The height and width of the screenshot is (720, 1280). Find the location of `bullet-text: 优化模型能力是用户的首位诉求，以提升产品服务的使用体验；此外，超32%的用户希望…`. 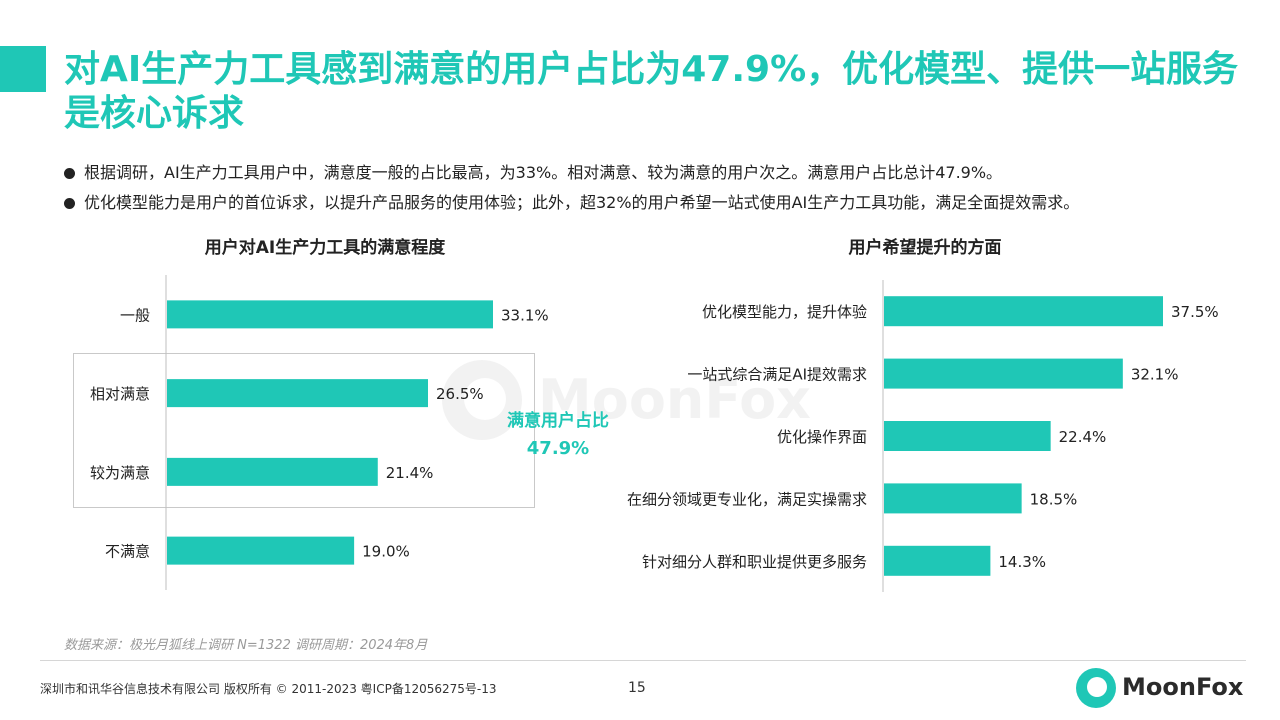

bullet-text: 优化模型能力是用户的首位诉求，以提升产品服务的使用体验；此外，超32%的用户希望… is located at coordinates (582, 202).